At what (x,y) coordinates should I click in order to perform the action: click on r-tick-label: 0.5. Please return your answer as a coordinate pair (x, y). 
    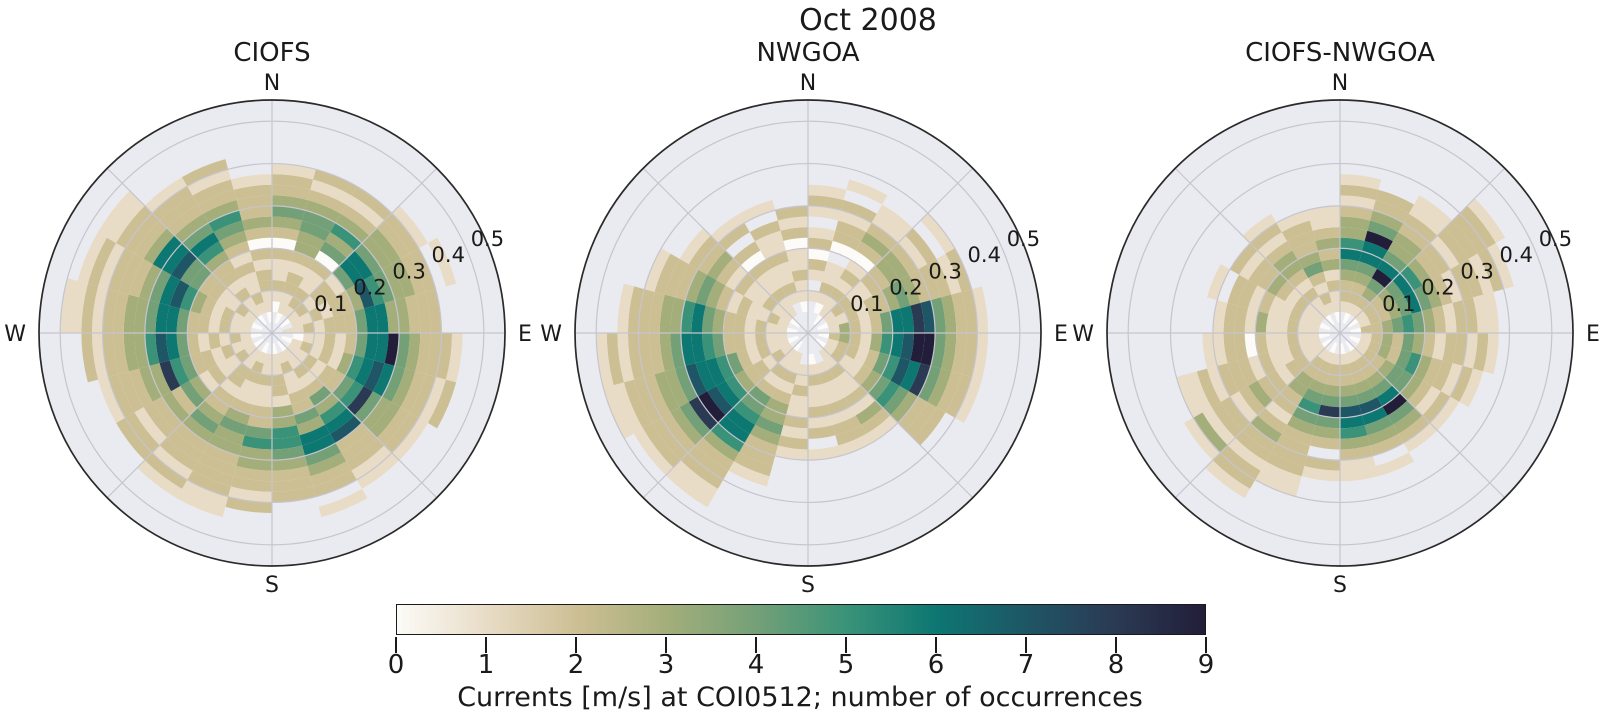
    Looking at the image, I should click on (487, 239).